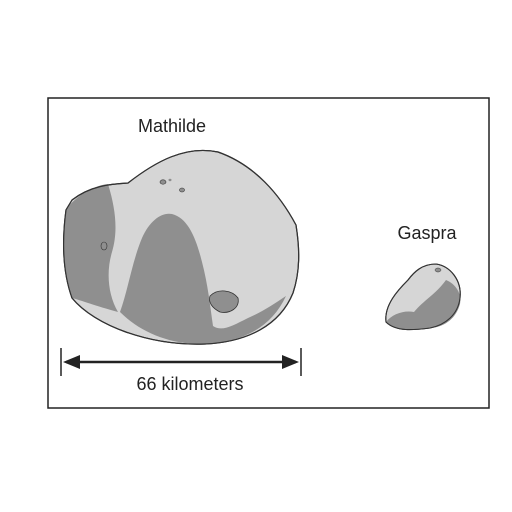  Describe the element at coordinates (172, 126) in the screenshot. I see `mathilde-label: Mathilde` at that location.